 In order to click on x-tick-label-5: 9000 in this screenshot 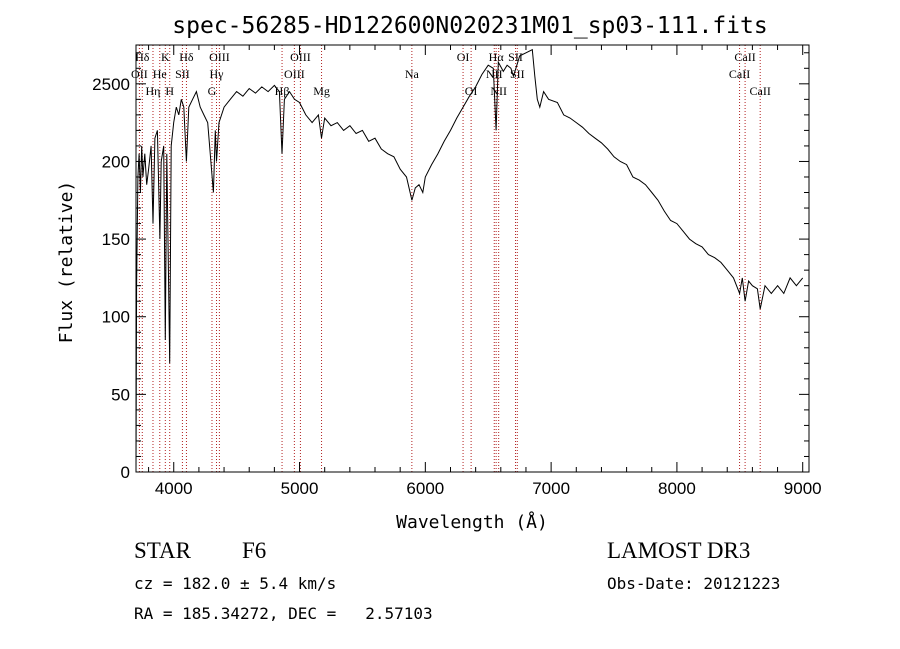, I will do `click(803, 488)`.